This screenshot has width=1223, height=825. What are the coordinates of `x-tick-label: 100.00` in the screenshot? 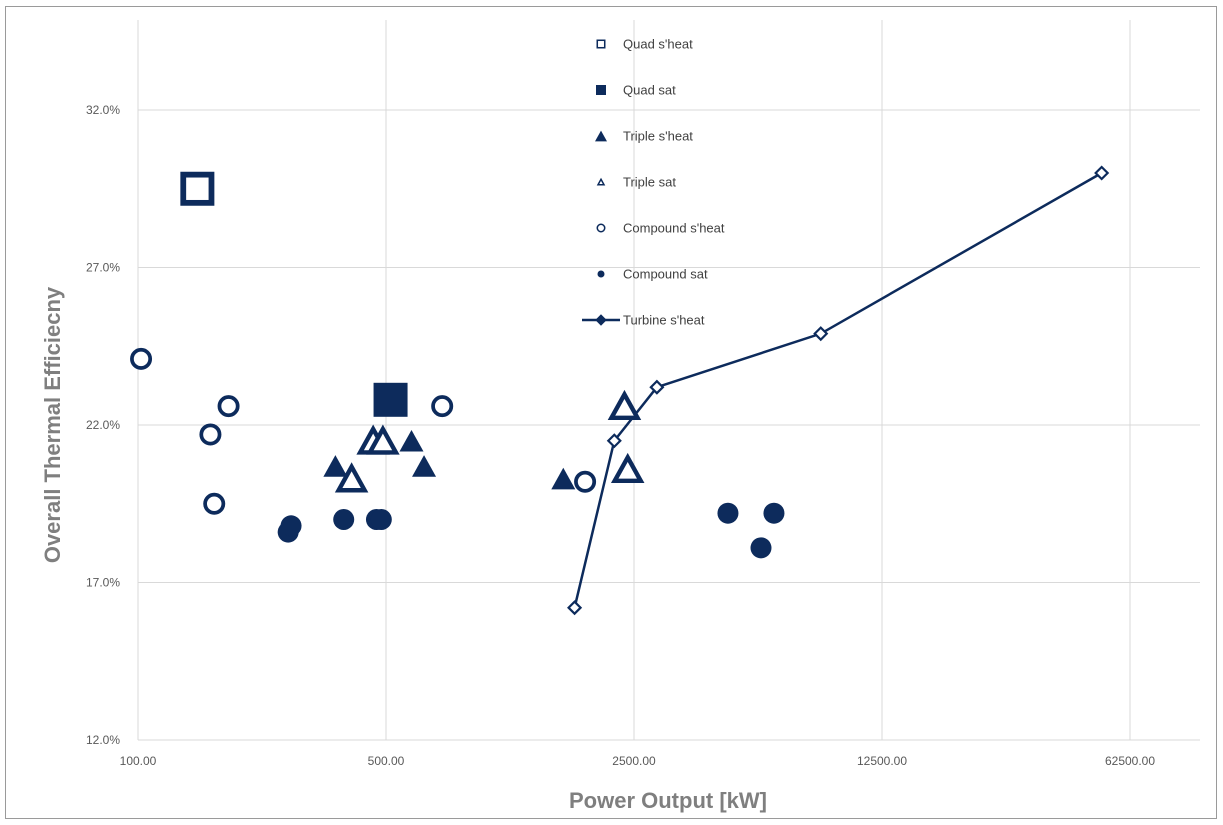 It's located at (138, 761).